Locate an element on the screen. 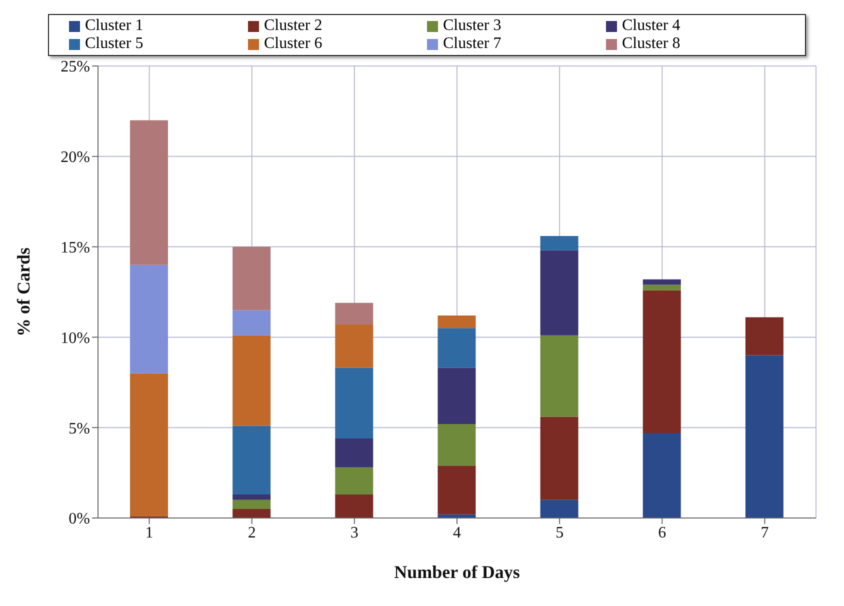 Image resolution: width=844 pixels, height=606 pixels. y-tick-label: 25% is located at coordinates (75, 67).